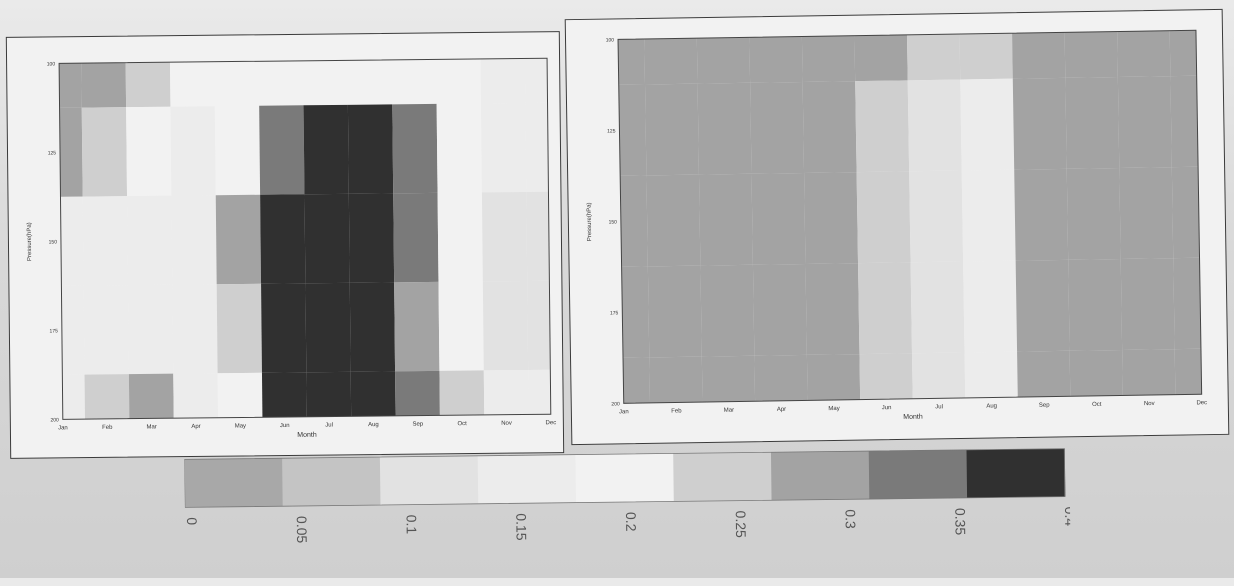 The image size is (1234, 586). What do you see at coordinates (417, 425) in the screenshot?
I see `left-x-tick-label: Sep` at bounding box center [417, 425].